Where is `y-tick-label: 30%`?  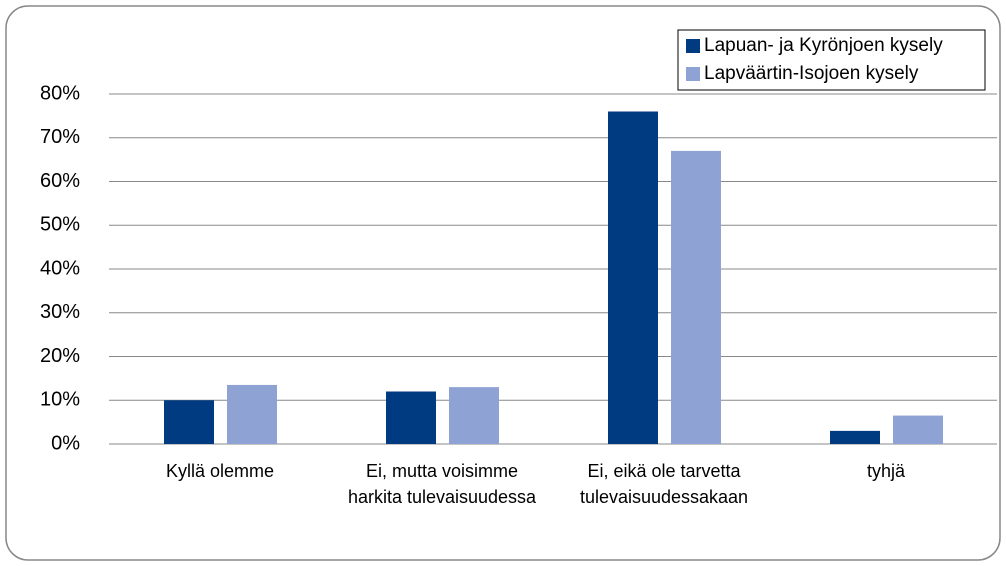
y-tick-label: 30% is located at coordinates (60, 312).